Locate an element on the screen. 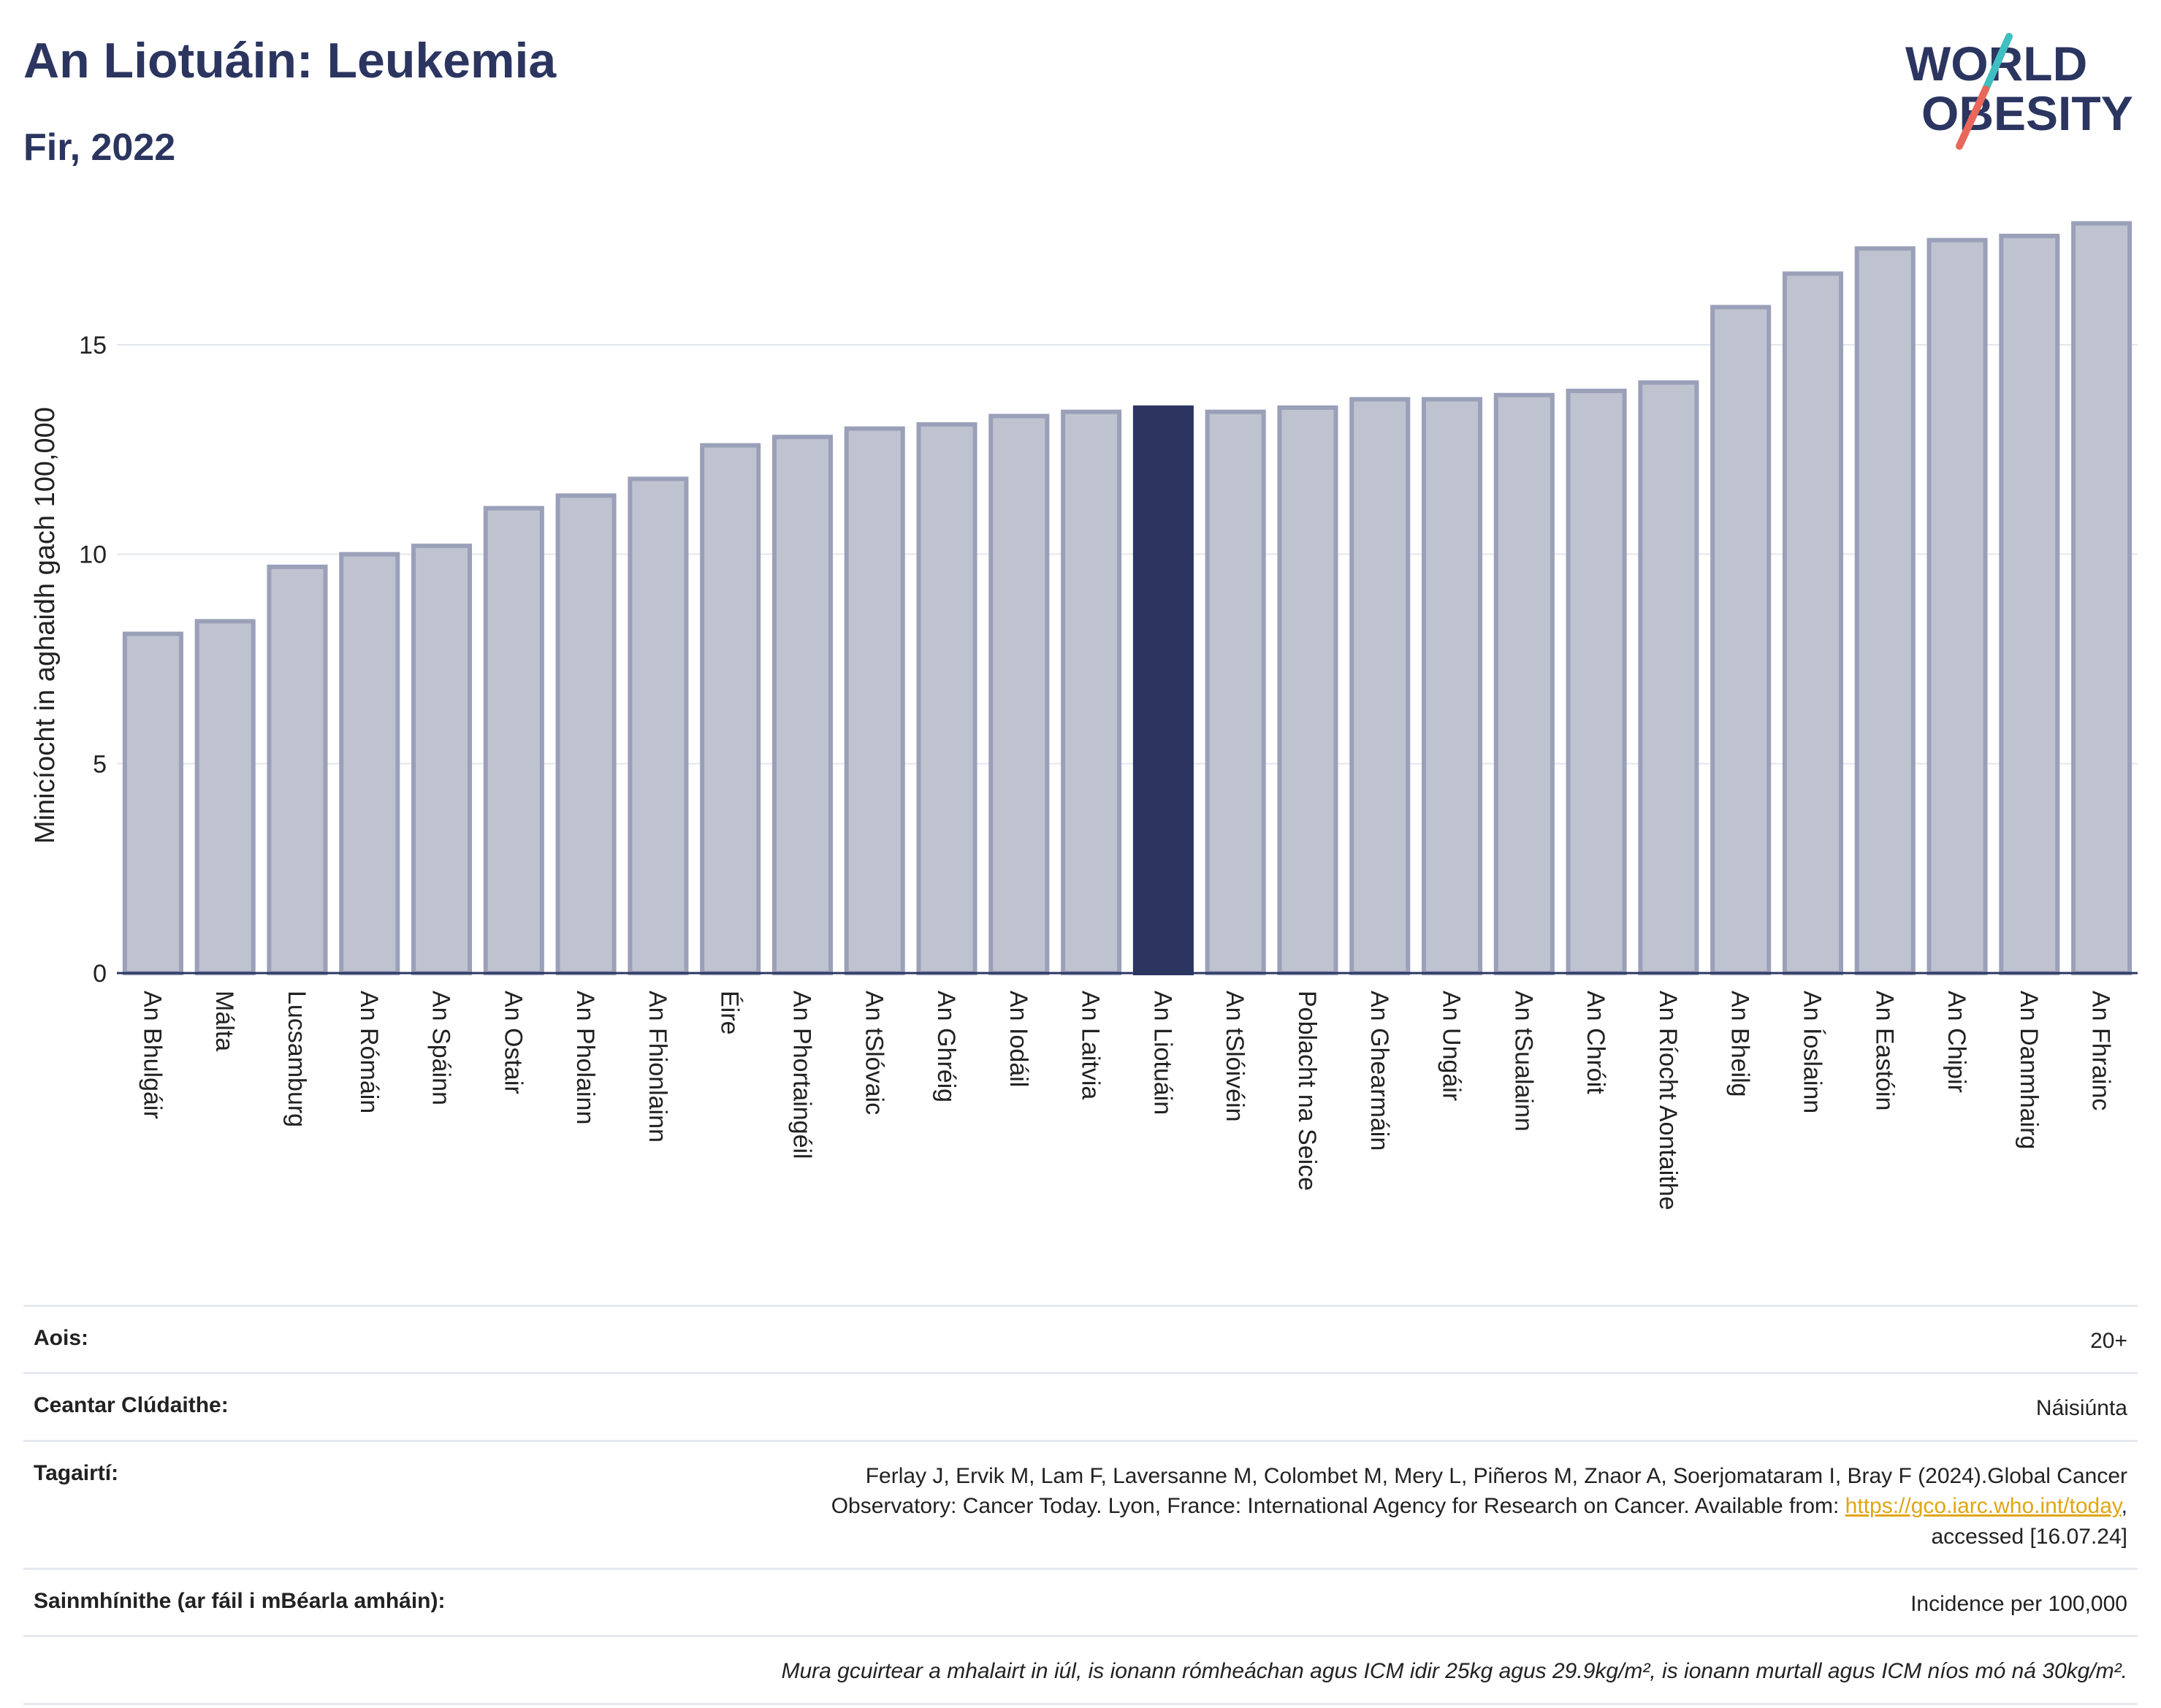 The image size is (2161, 1708). x-tick-label: An Rómáin is located at coordinates (369, 1052).